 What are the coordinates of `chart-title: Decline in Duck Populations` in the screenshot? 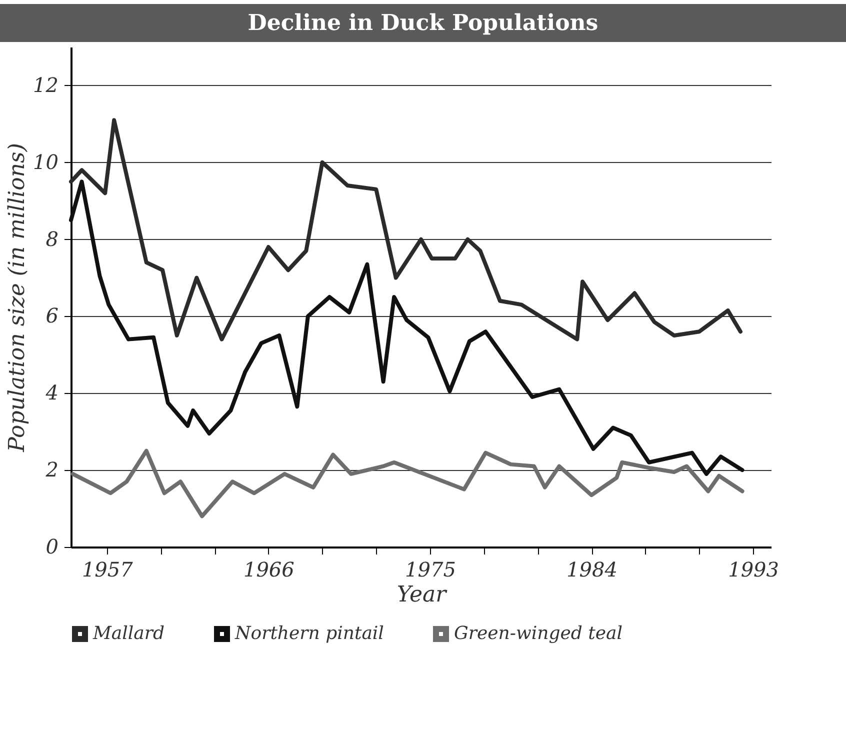 It's located at (423, 23).